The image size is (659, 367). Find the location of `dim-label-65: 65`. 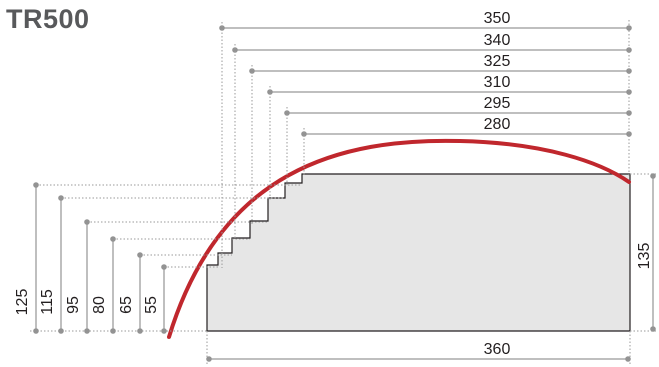

dim-label-65: 65 is located at coordinates (126, 305).